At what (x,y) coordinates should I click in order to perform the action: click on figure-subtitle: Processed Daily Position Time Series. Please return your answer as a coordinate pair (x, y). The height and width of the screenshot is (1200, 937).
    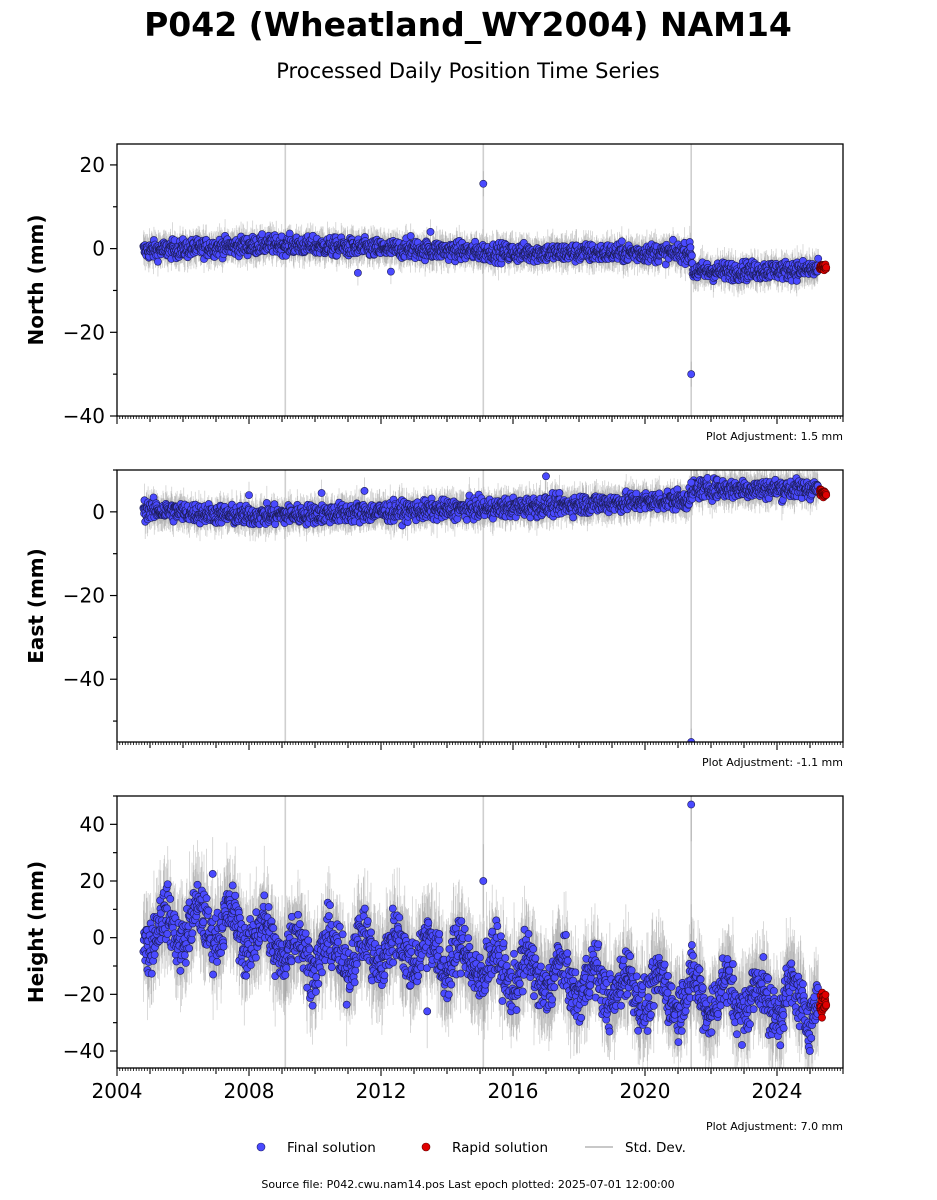
    Looking at the image, I should click on (468, 71).